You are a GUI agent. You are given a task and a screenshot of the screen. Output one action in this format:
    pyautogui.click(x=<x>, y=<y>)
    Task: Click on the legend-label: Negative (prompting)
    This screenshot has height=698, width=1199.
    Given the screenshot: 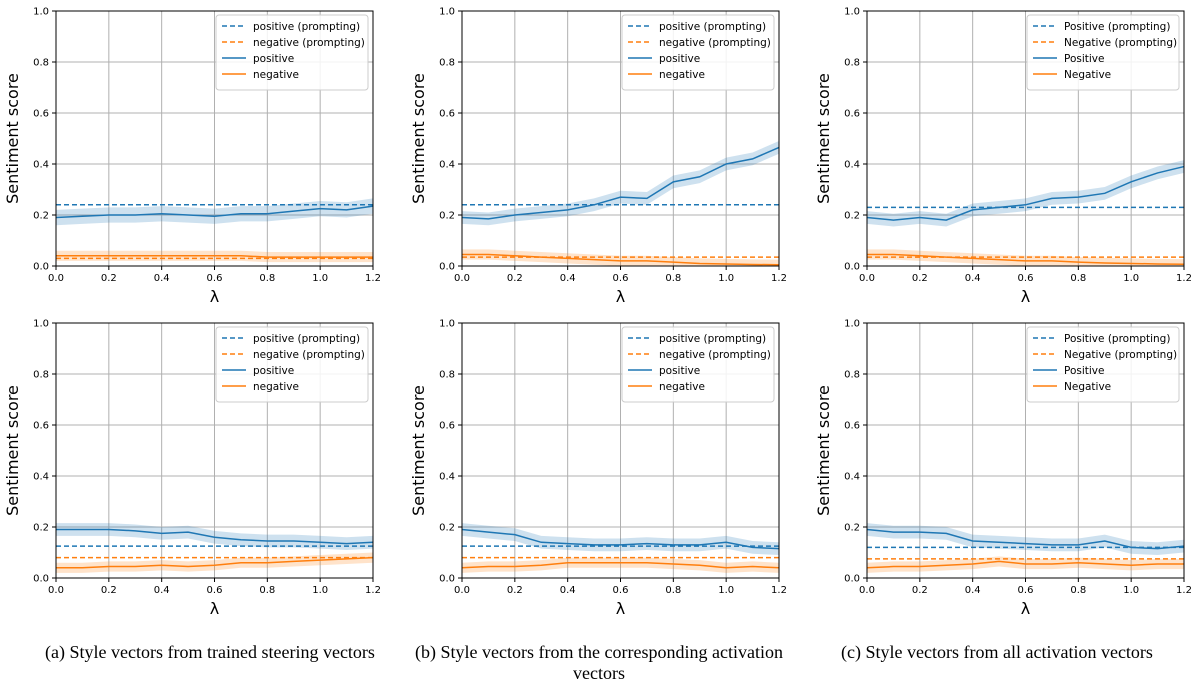 What is the action you would take?
    pyautogui.click(x=1120, y=355)
    